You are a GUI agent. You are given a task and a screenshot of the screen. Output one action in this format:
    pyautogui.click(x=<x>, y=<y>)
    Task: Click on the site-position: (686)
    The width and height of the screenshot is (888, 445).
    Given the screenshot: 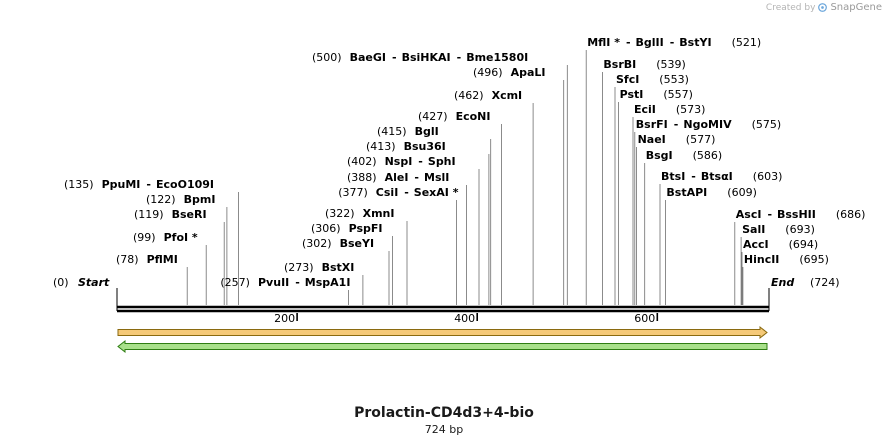 What is the action you would take?
    pyautogui.click(x=851, y=214)
    